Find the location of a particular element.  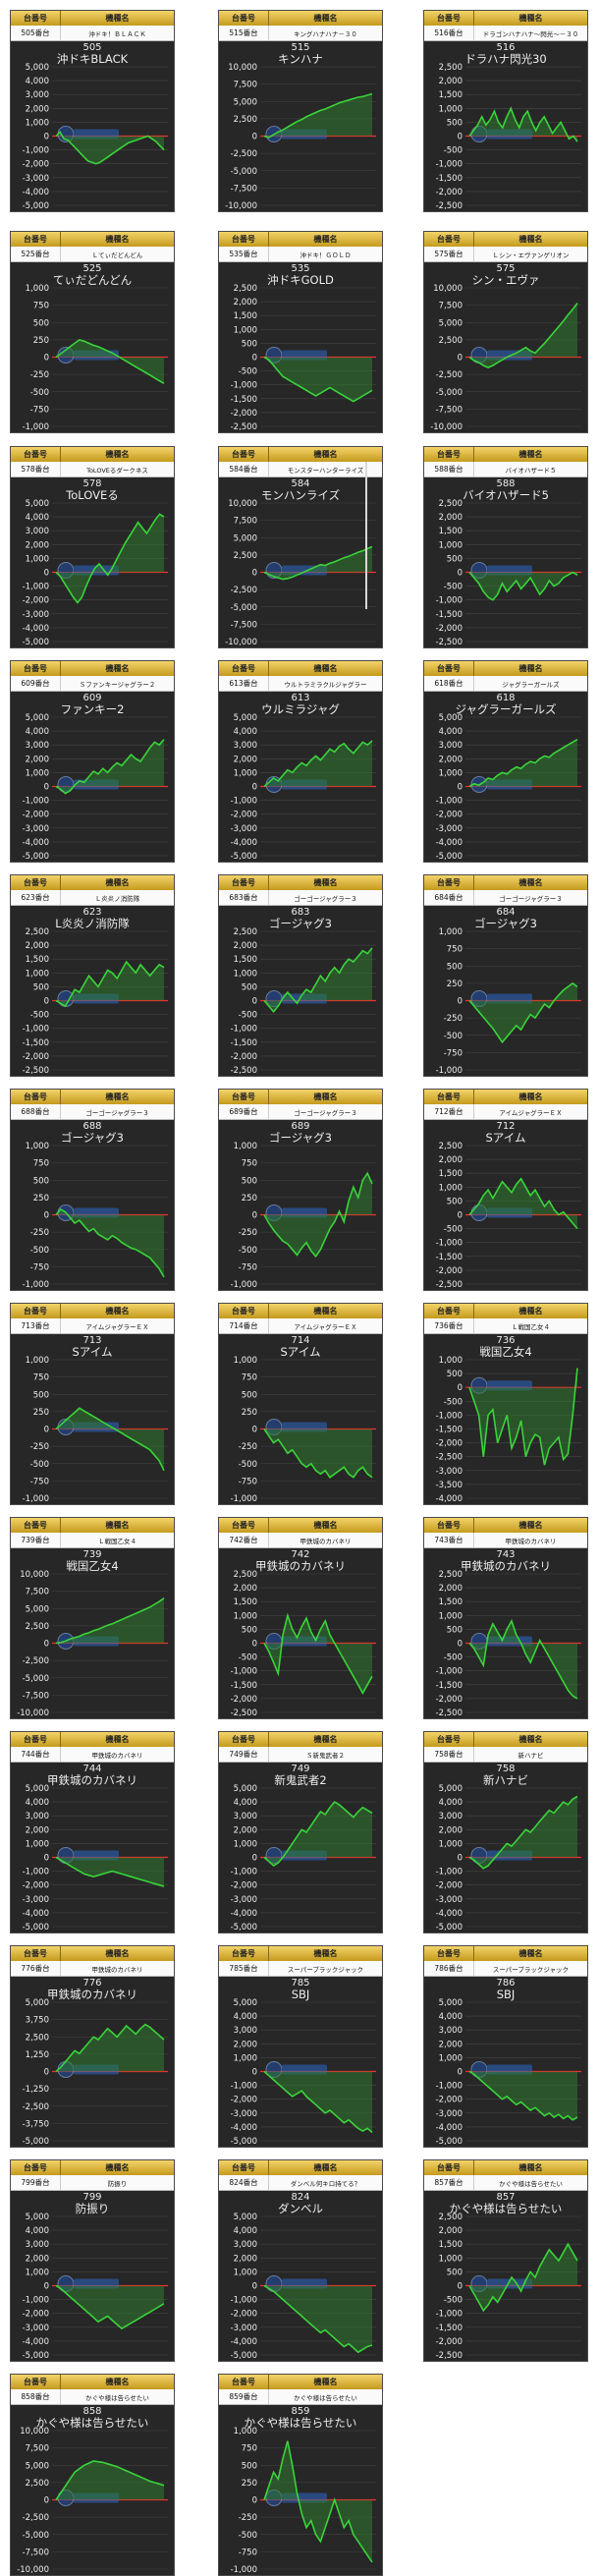

chart-title: 588 is located at coordinates (505, 483).